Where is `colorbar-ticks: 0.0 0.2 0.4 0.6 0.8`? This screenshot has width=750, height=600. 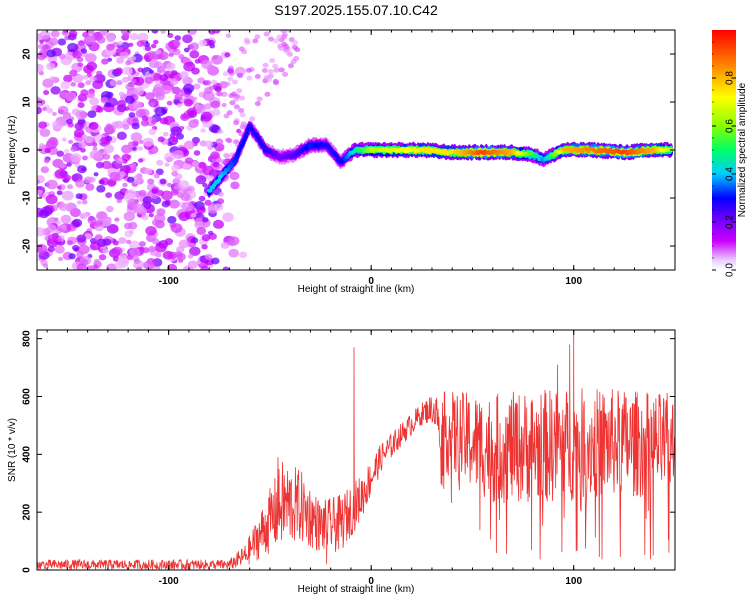
colorbar-ticks: 0.0 0.2 0.4 0.6 0.8 is located at coordinates (724, 159).